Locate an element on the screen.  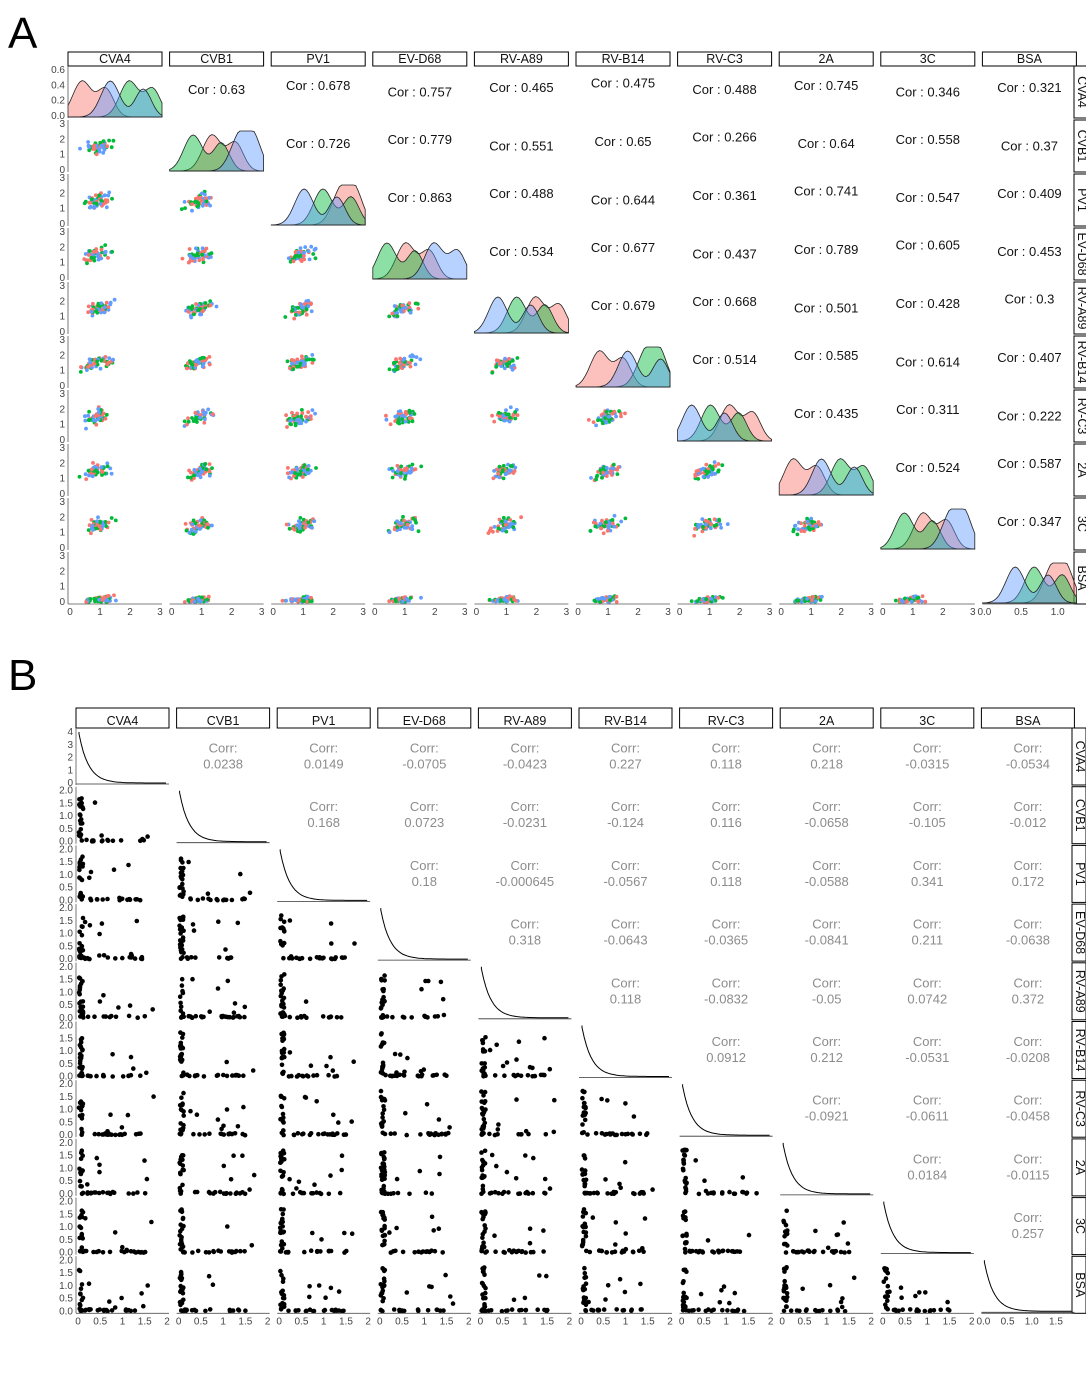
x-axis-col-0: 0 0.5 1 1.5 2 is located at coordinates (122, 1319).